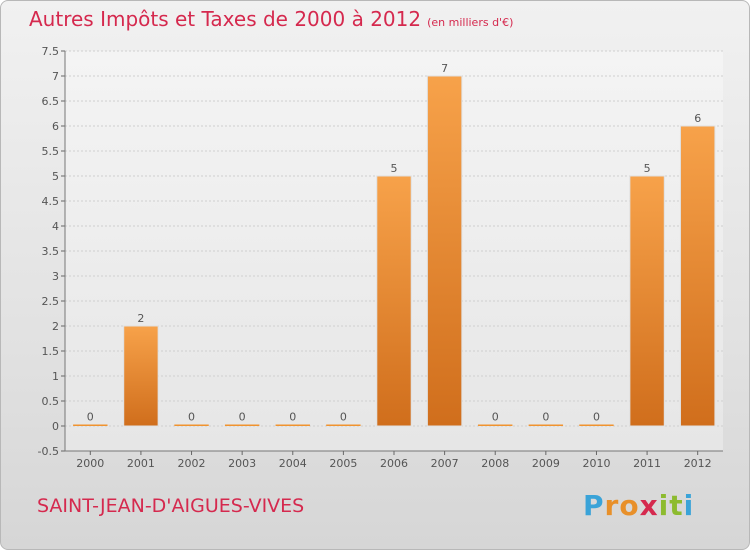 The image size is (750, 550). I want to click on x-tick-label: 2010, so click(596, 463).